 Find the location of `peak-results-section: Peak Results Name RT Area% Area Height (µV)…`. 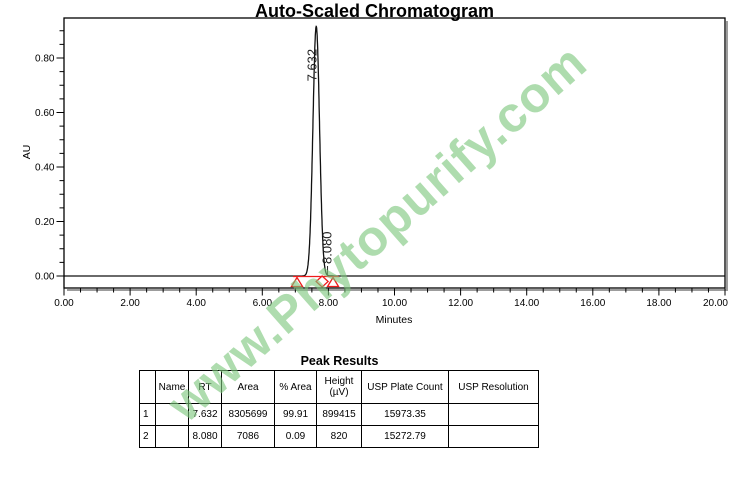

peak-results-section: Peak Results Name RT Area% Area Height (µV)… is located at coordinates (339, 401).